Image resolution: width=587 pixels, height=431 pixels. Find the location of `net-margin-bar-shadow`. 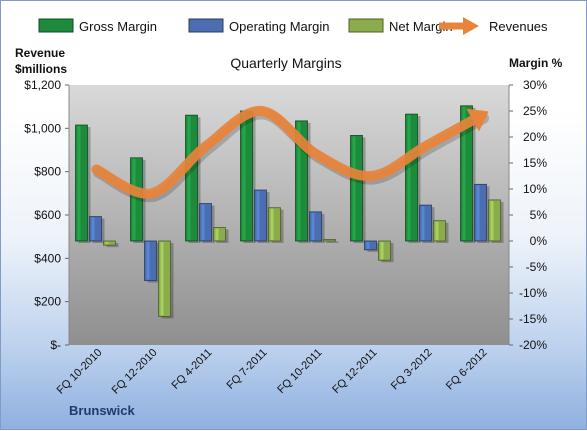

net-margin-bar-shadow is located at coordinates (332, 242).